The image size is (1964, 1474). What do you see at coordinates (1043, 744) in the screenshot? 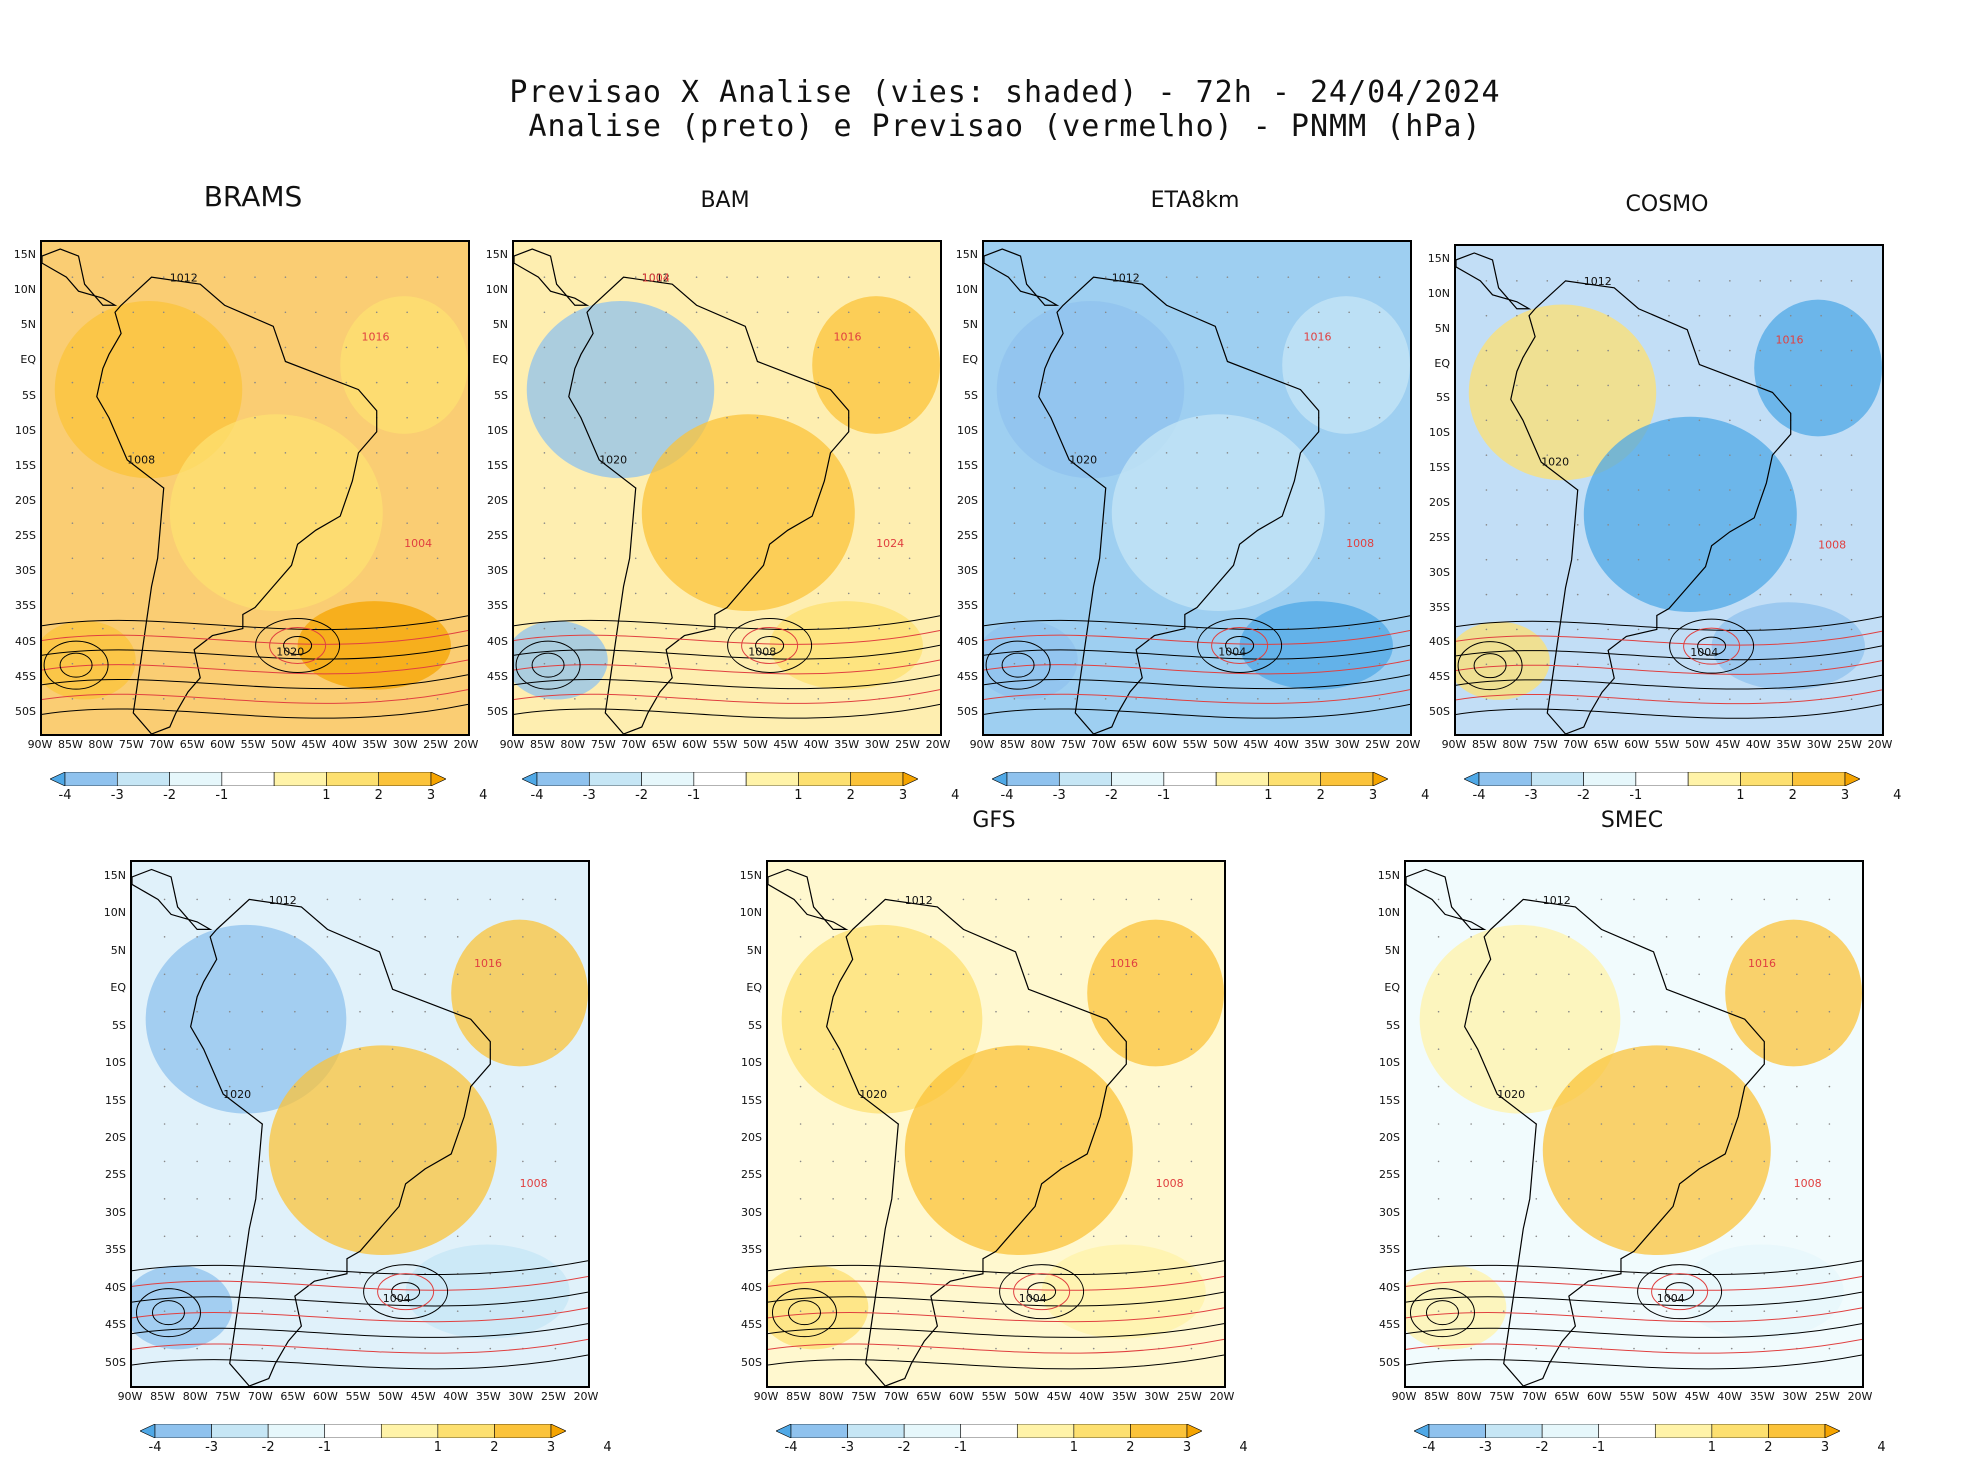
I see `lon-tick-label: 80W` at bounding box center [1043, 744].